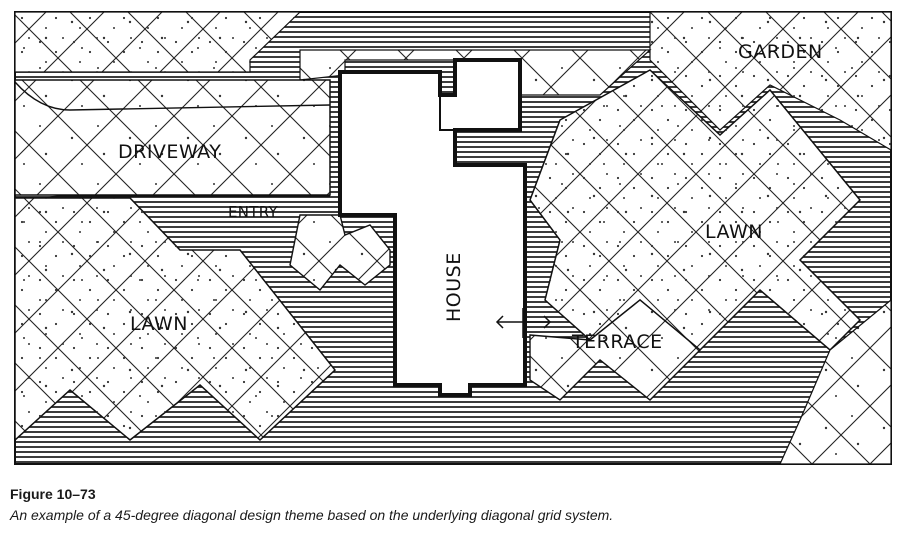  I want to click on driveway-label: DRIVEWAY, so click(169, 152).